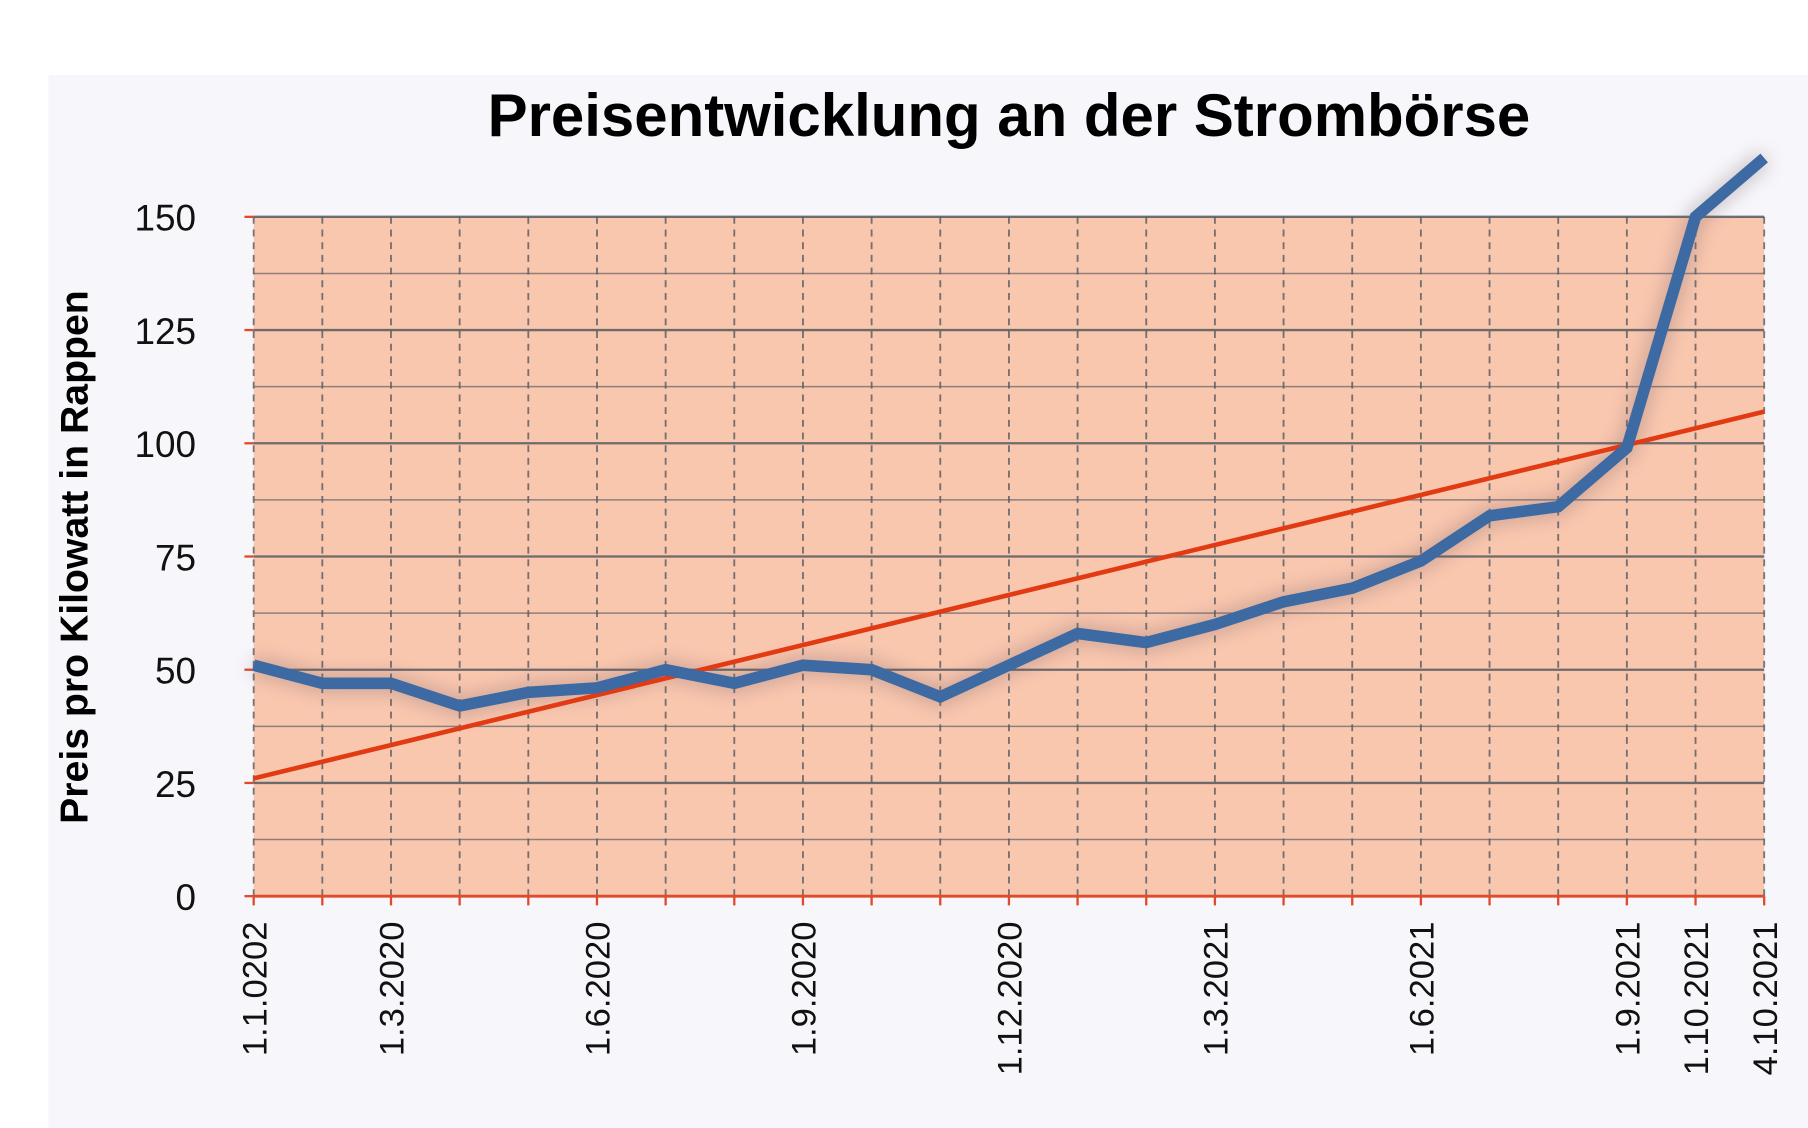 This screenshot has width=1808, height=1128. What do you see at coordinates (599, 989) in the screenshot?
I see `x-tick-label: 1.6.2020` at bounding box center [599, 989].